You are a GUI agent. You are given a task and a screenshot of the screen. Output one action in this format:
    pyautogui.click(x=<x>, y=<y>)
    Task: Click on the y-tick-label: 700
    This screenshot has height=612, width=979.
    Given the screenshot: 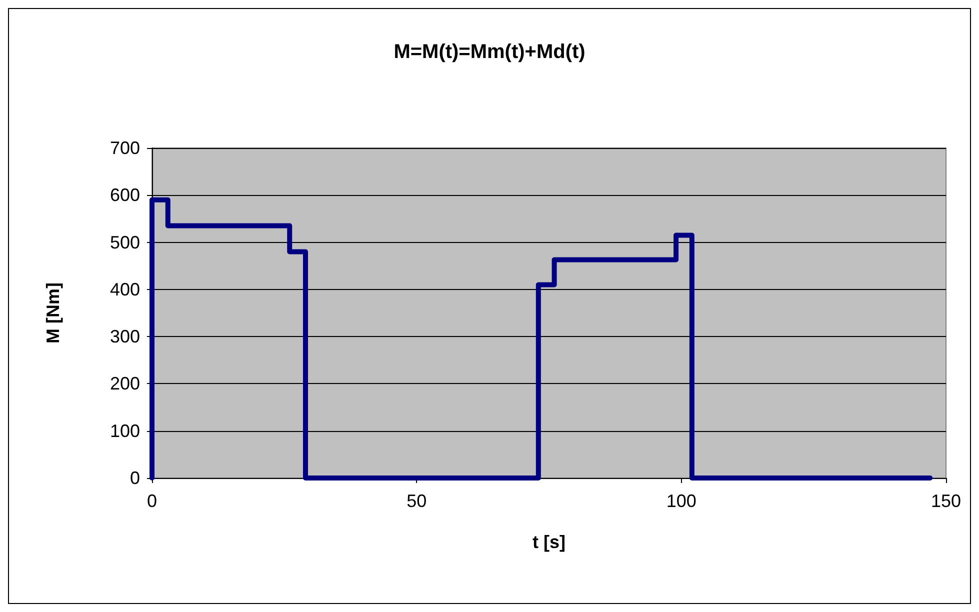 What is the action you would take?
    pyautogui.click(x=125, y=148)
    